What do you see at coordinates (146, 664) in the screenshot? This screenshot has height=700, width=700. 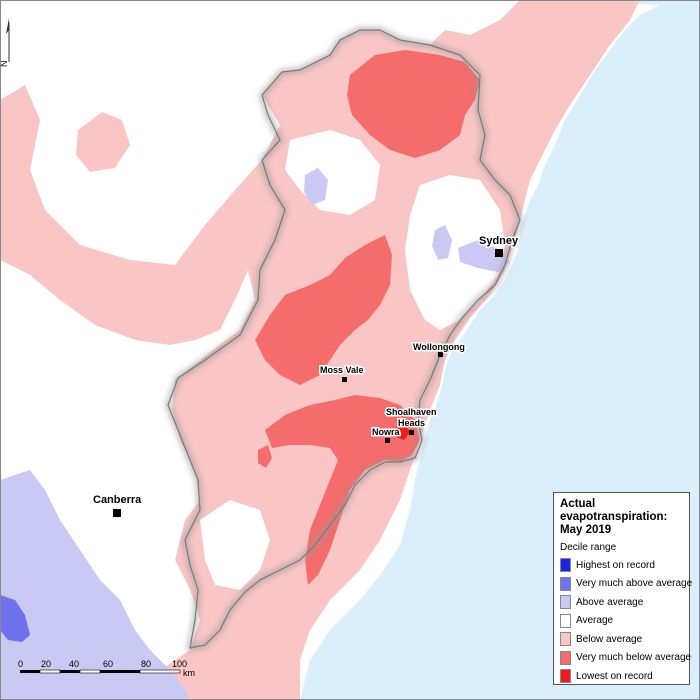 I see `scale-tick-80: 80` at bounding box center [146, 664].